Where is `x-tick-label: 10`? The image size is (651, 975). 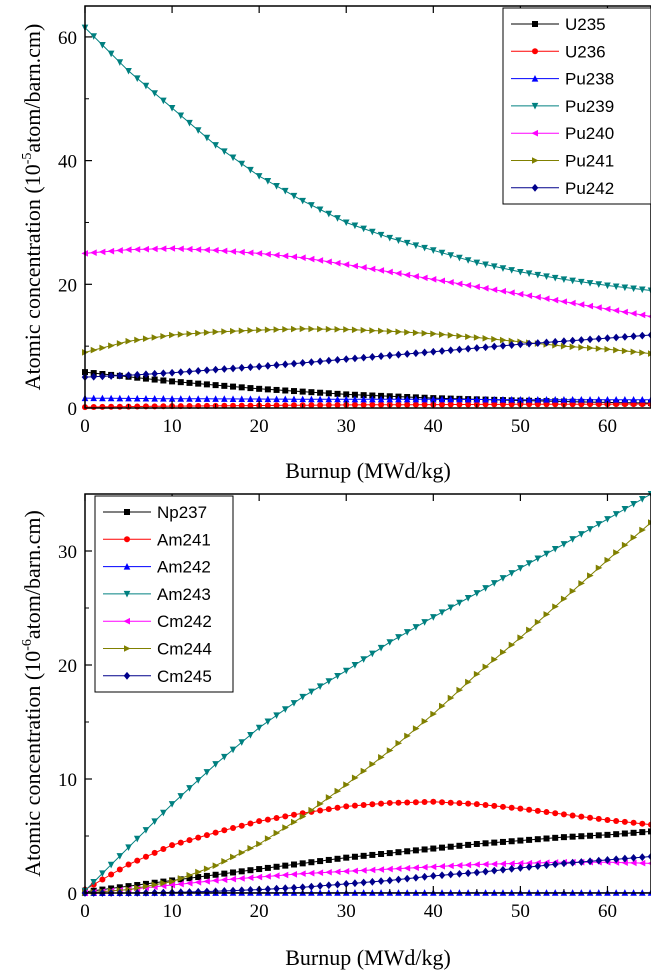
x-tick-label: 10 is located at coordinates (172, 911).